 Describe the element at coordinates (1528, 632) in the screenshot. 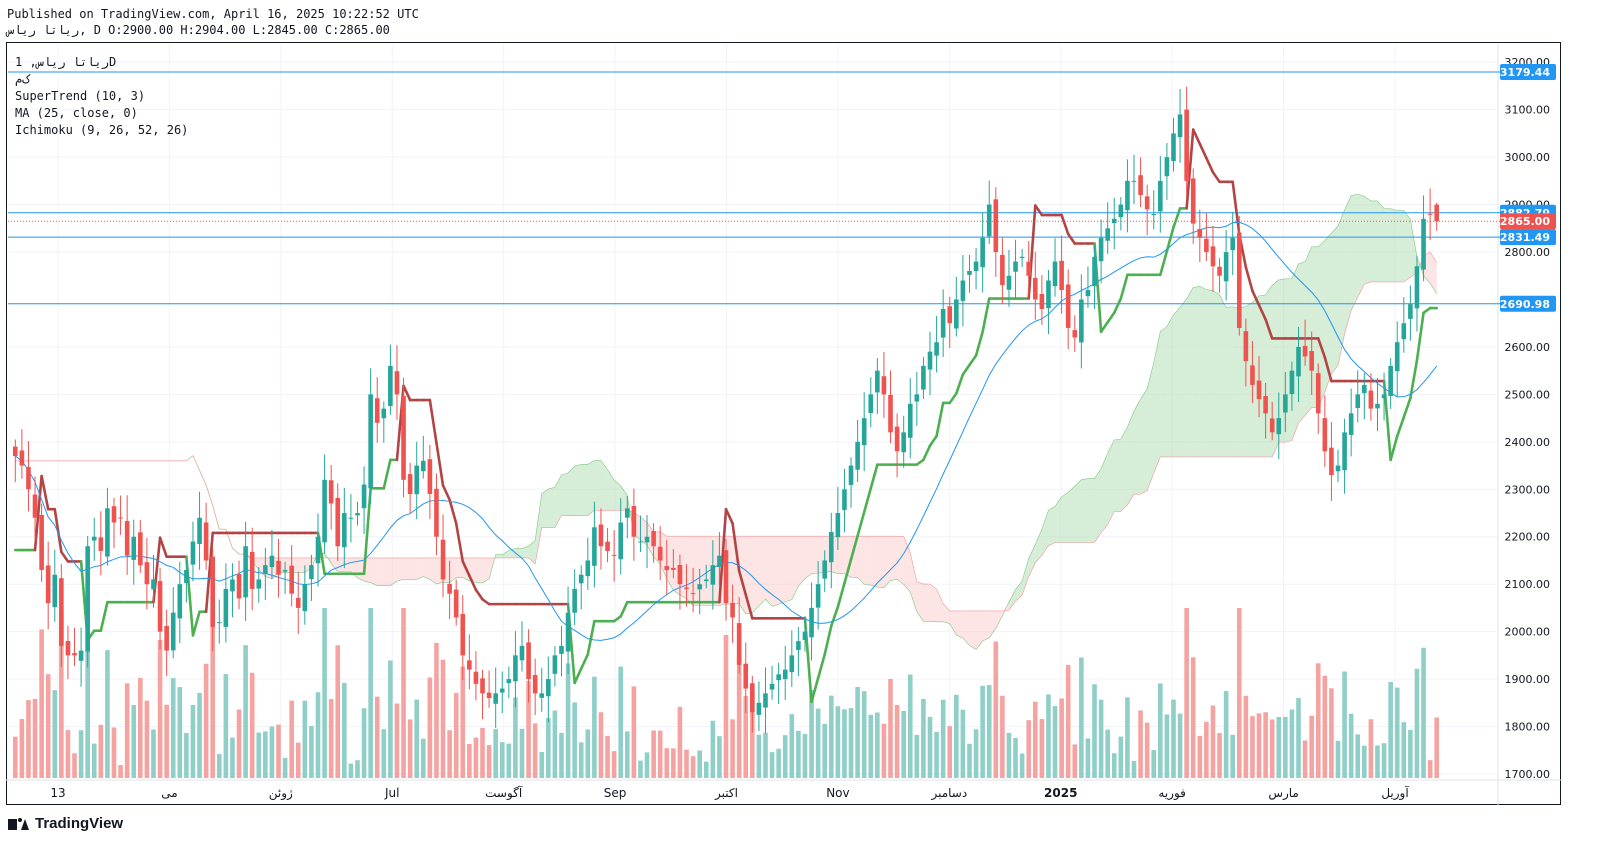

I see `y-tick-label: 2000.00` at that location.